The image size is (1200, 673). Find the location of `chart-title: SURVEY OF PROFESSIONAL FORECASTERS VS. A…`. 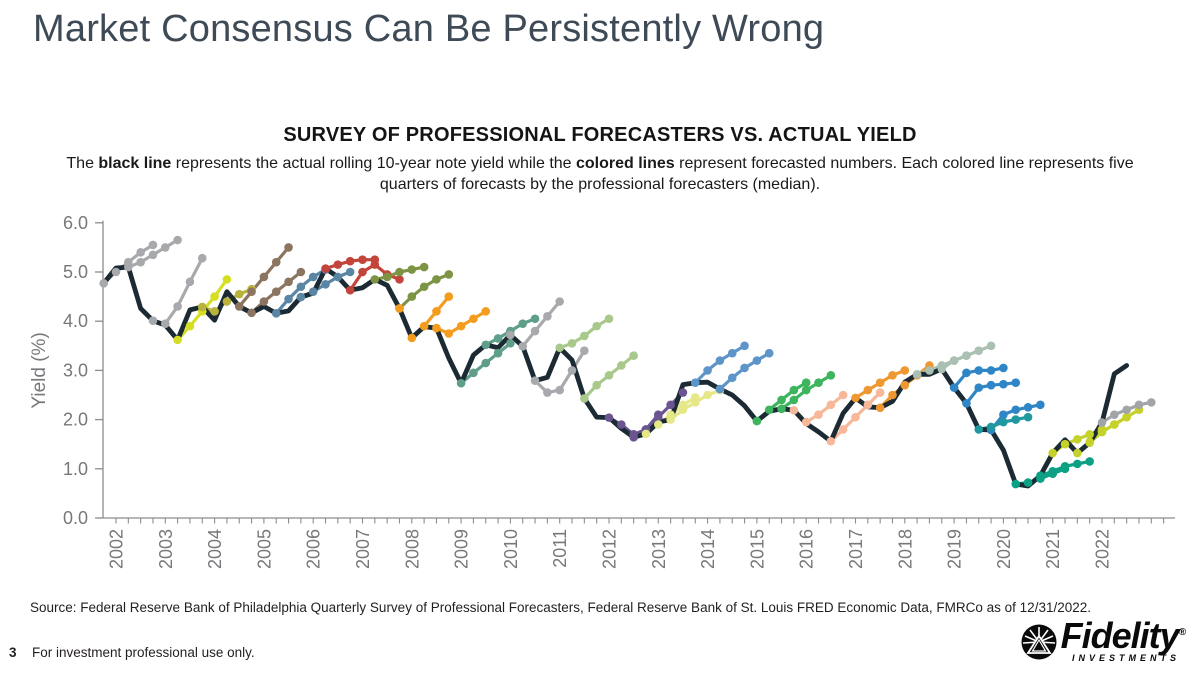

chart-title: SURVEY OF PROFESSIONAL FORECASTERS VS. A… is located at coordinates (600, 135).